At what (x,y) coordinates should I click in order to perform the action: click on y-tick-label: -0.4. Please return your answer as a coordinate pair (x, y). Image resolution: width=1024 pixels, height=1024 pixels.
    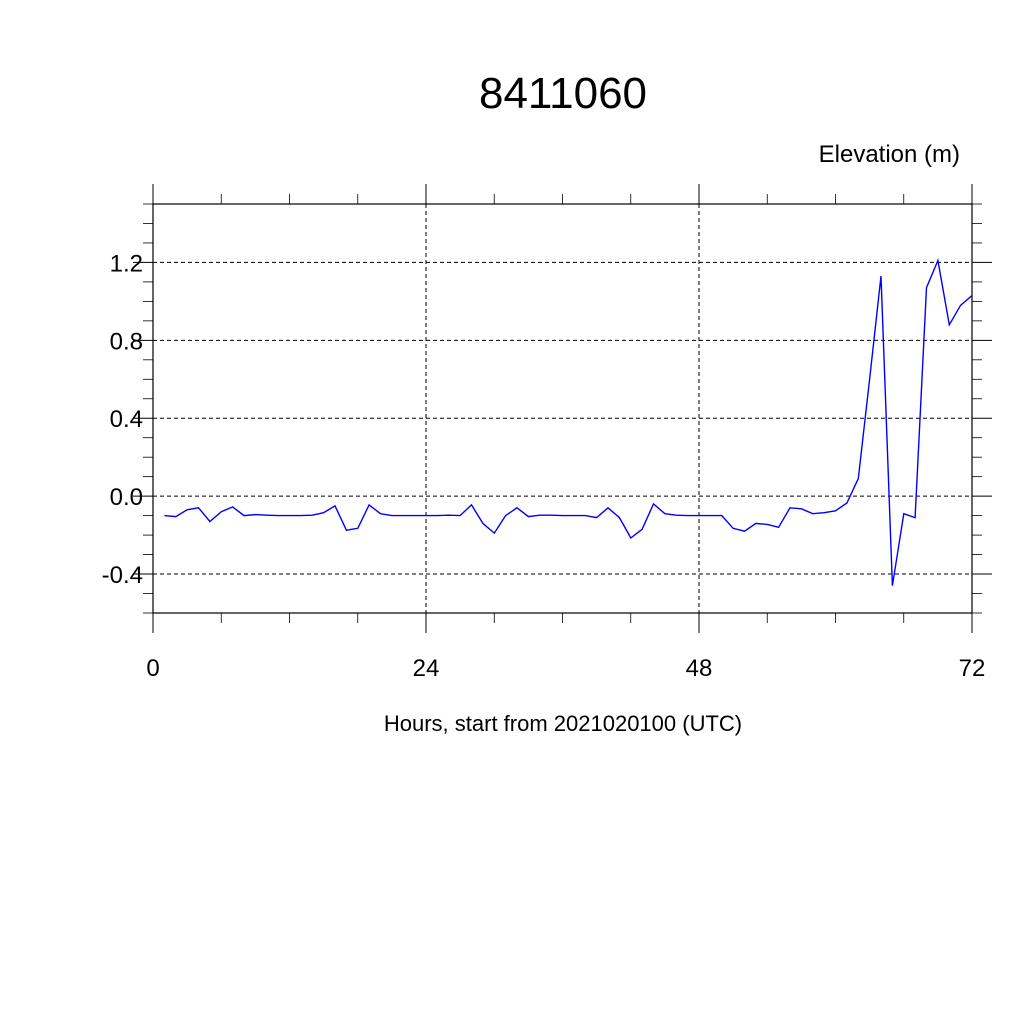
    Looking at the image, I should click on (122, 575).